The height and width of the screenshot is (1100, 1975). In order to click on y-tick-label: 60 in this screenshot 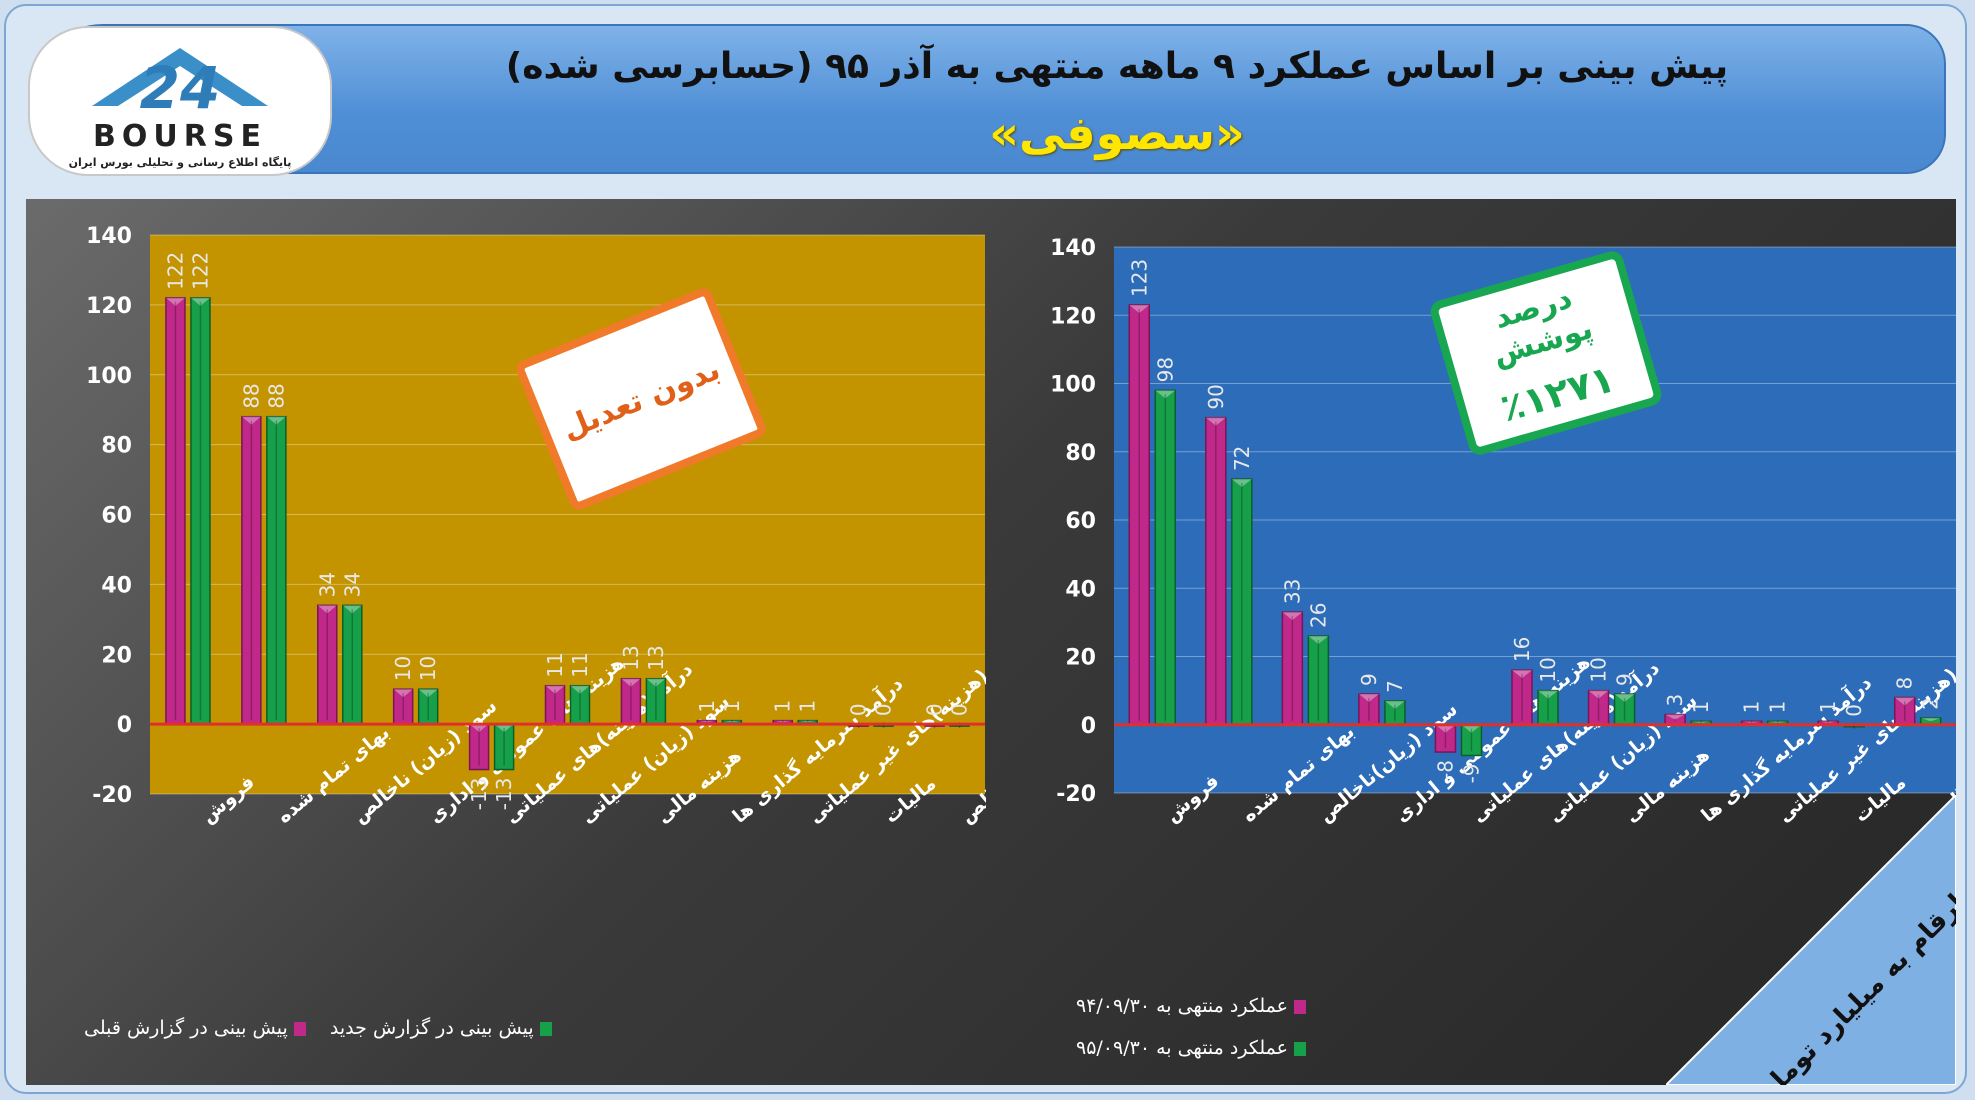, I will do `click(1080, 521)`.